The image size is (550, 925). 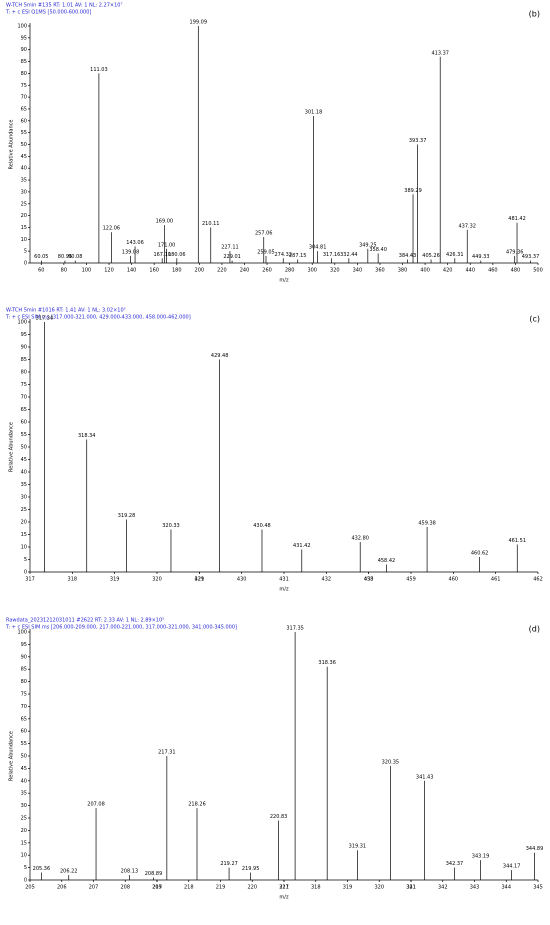 I want to click on x-tick-label: 462, so click(x=538, y=580).